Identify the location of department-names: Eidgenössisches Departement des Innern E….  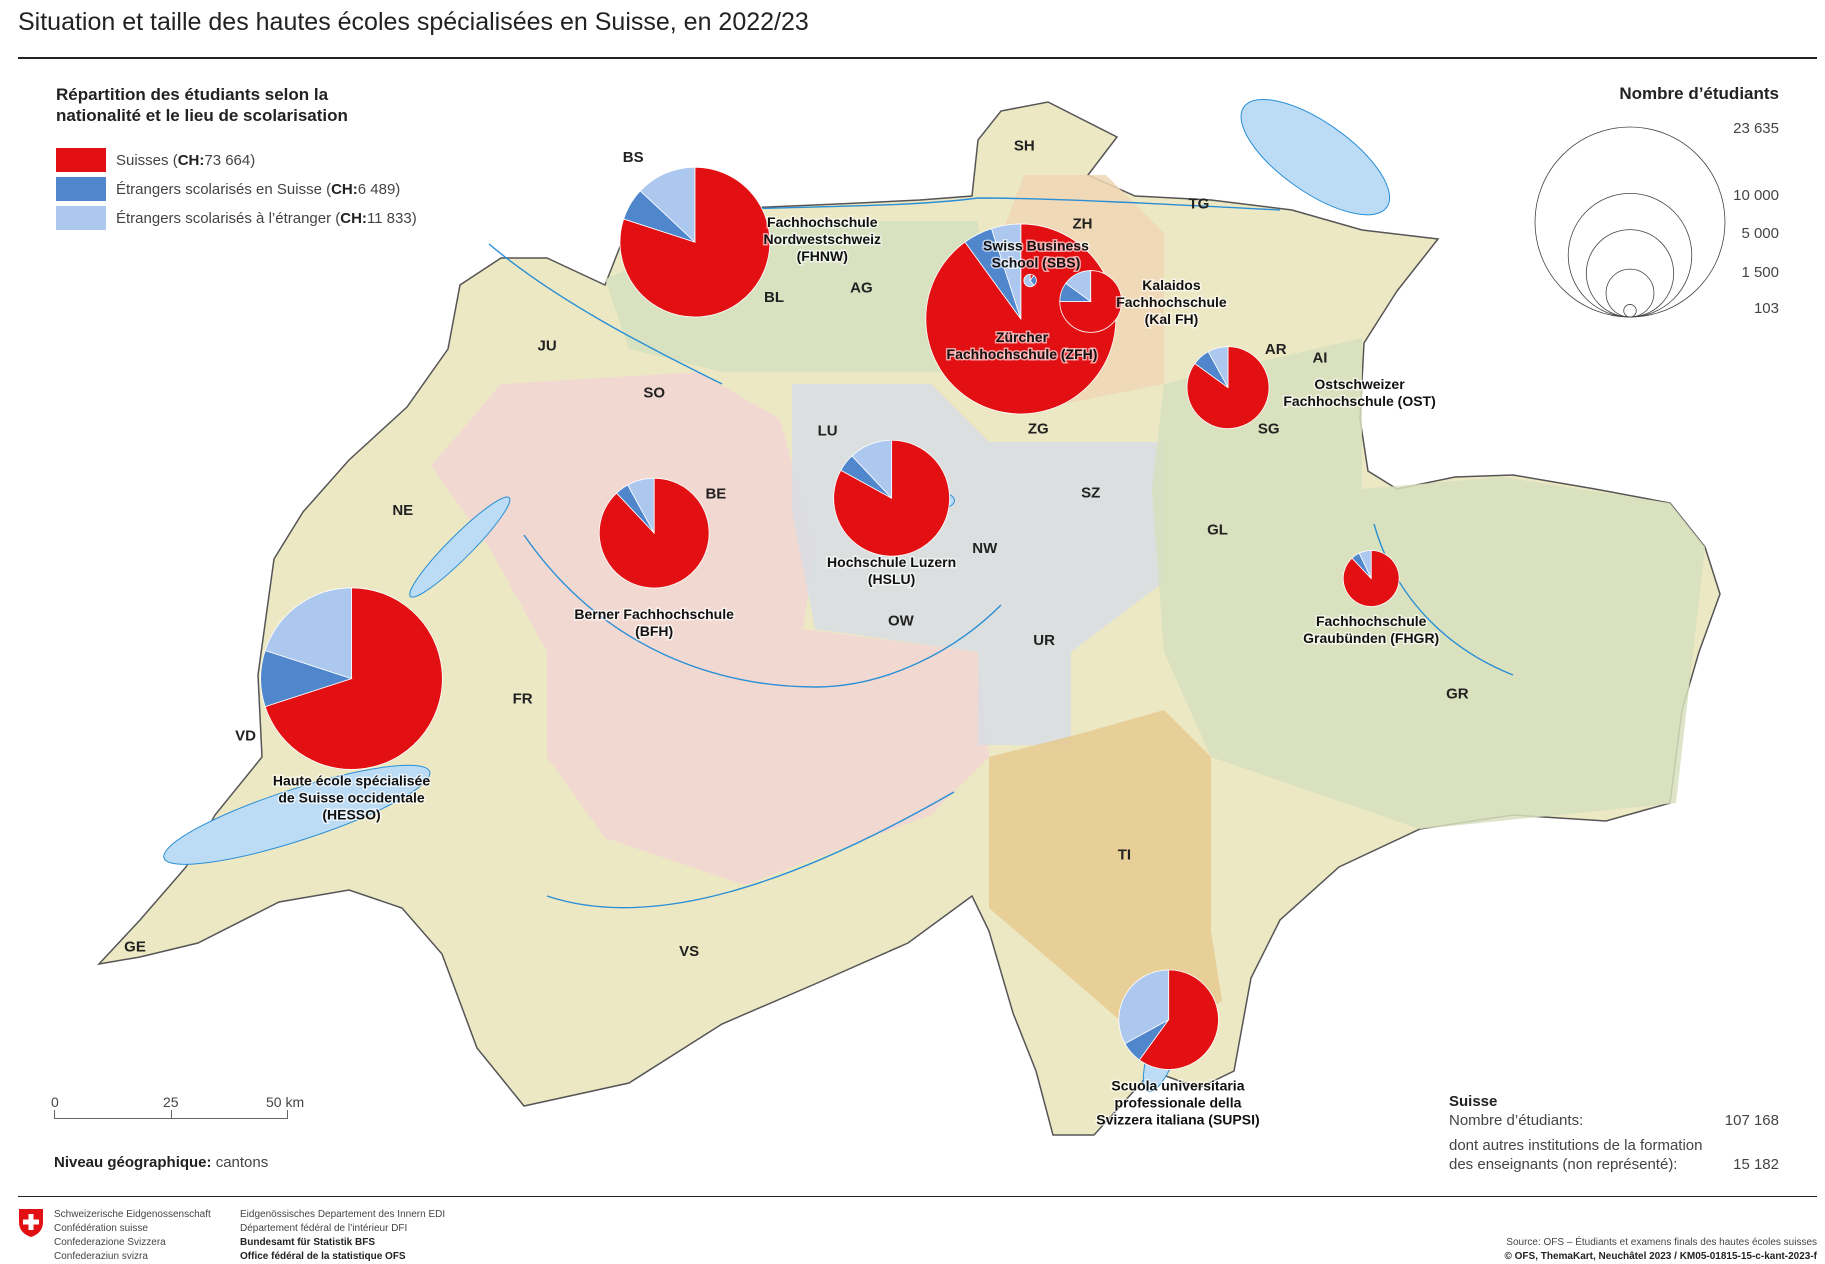
(343, 1235).